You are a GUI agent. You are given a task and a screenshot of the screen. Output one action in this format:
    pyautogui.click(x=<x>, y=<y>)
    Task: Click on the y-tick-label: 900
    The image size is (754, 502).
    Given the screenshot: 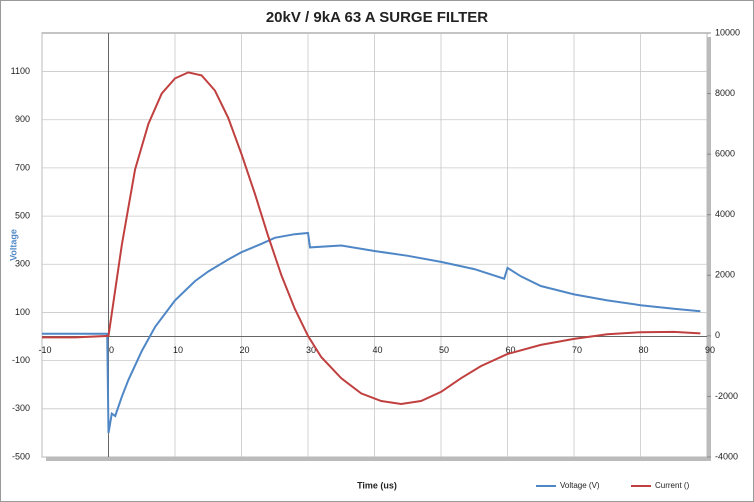 What is the action you would take?
    pyautogui.click(x=22, y=119)
    